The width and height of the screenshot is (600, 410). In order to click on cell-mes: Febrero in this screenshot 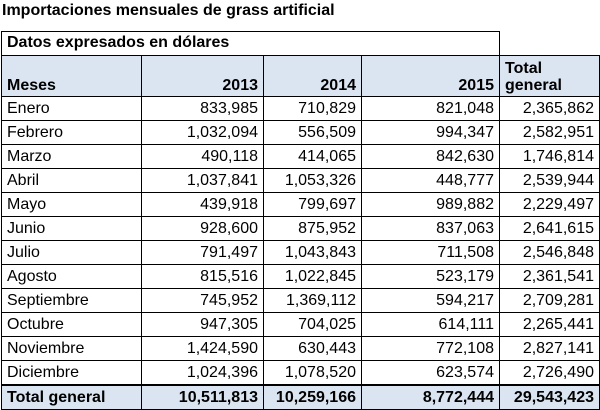, I will do `click(71, 132)`.